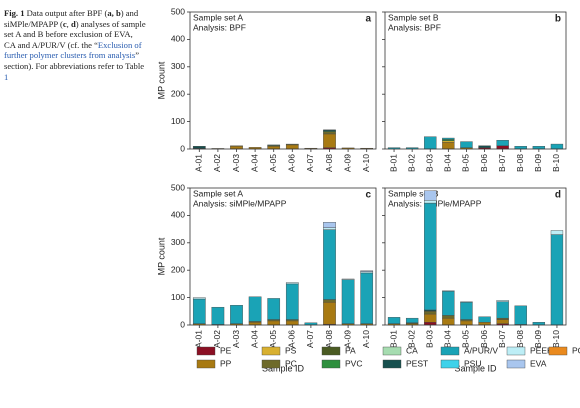  What do you see at coordinates (217, 339) in the screenshot?
I see `x-tick-label: A-02` at bounding box center [217, 339].